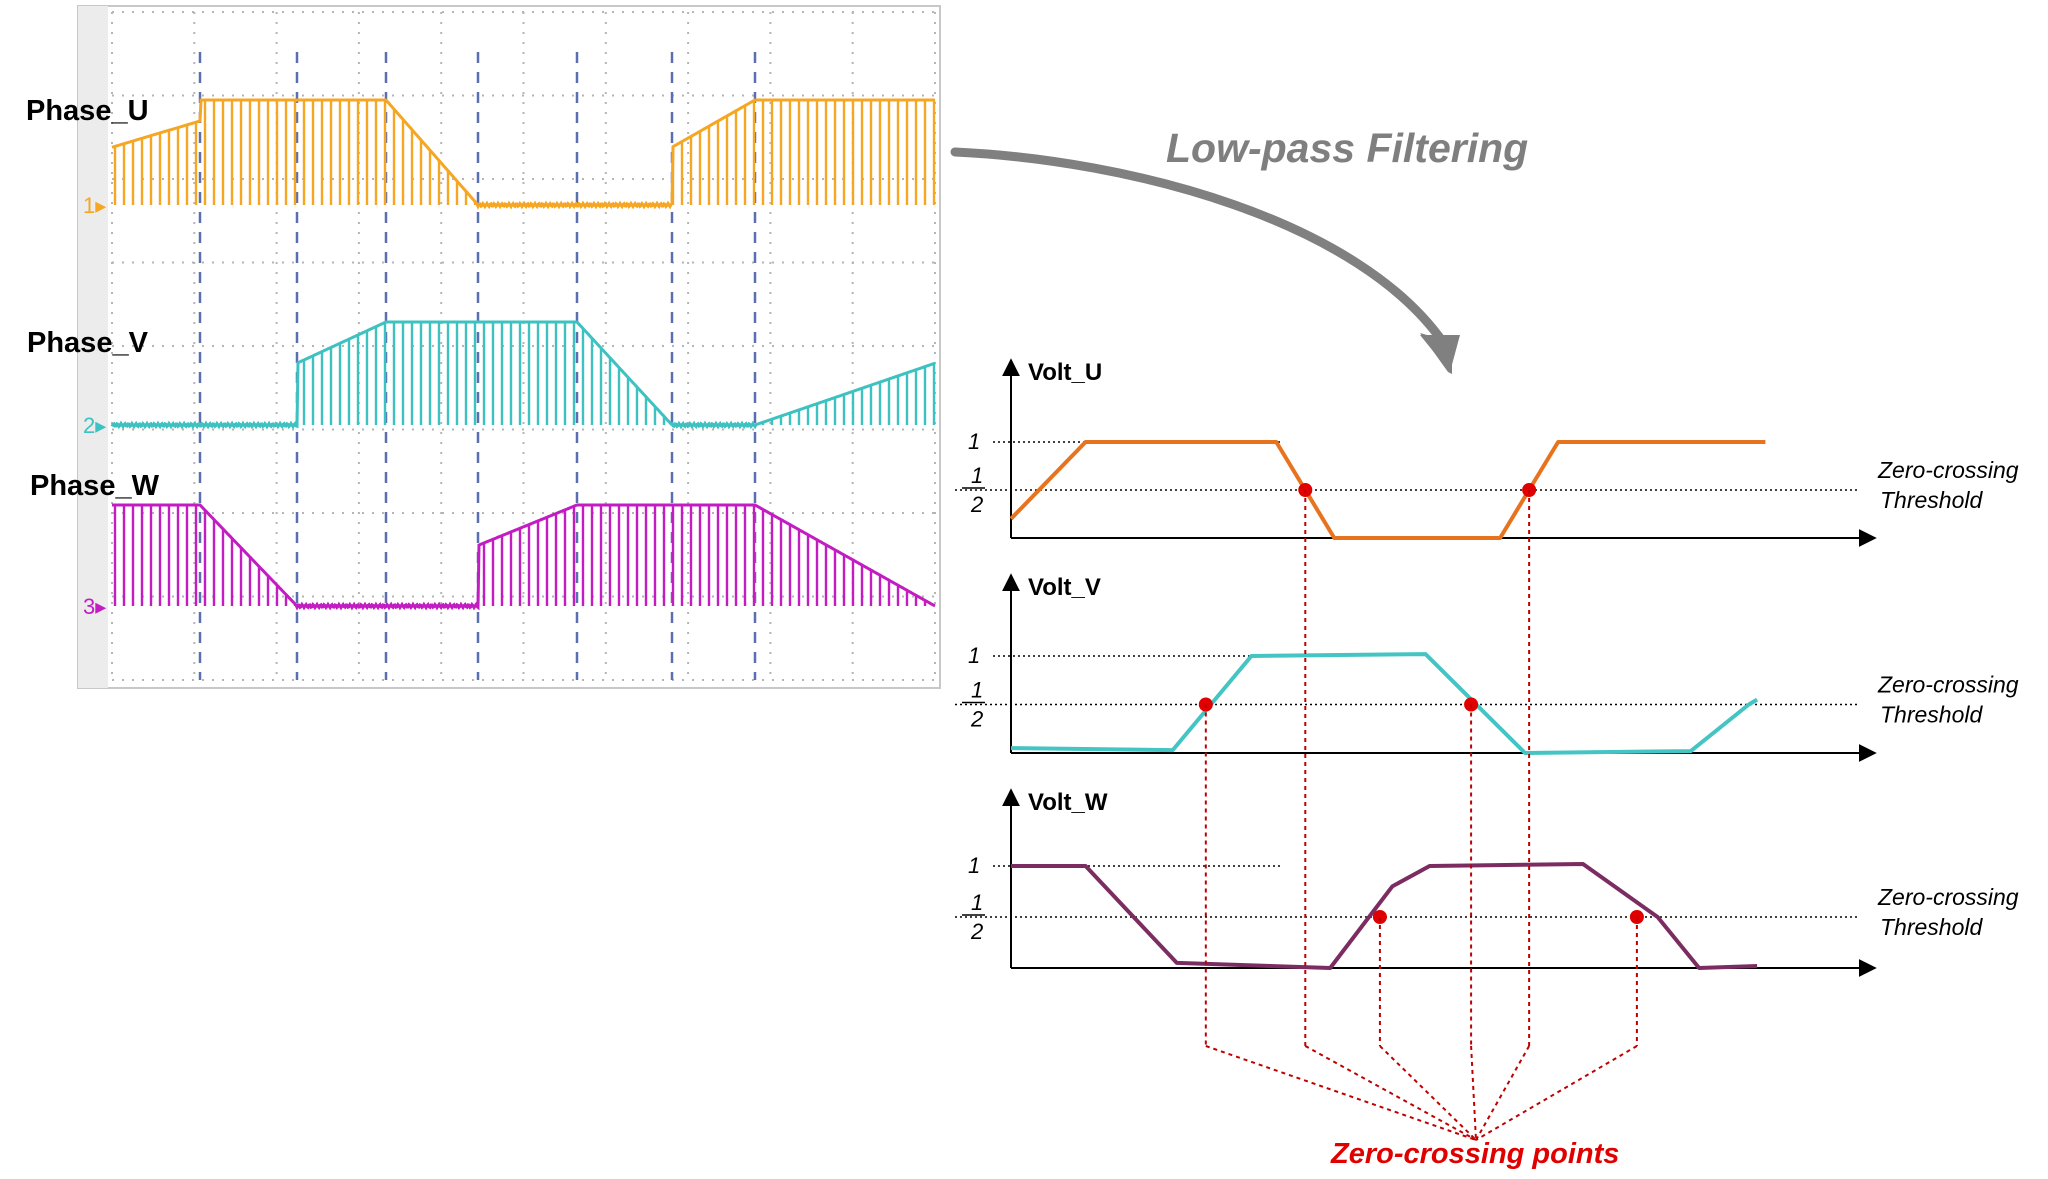 The width and height of the screenshot is (2048, 1179). I want to click on phase-u-trace, so click(523, 154).